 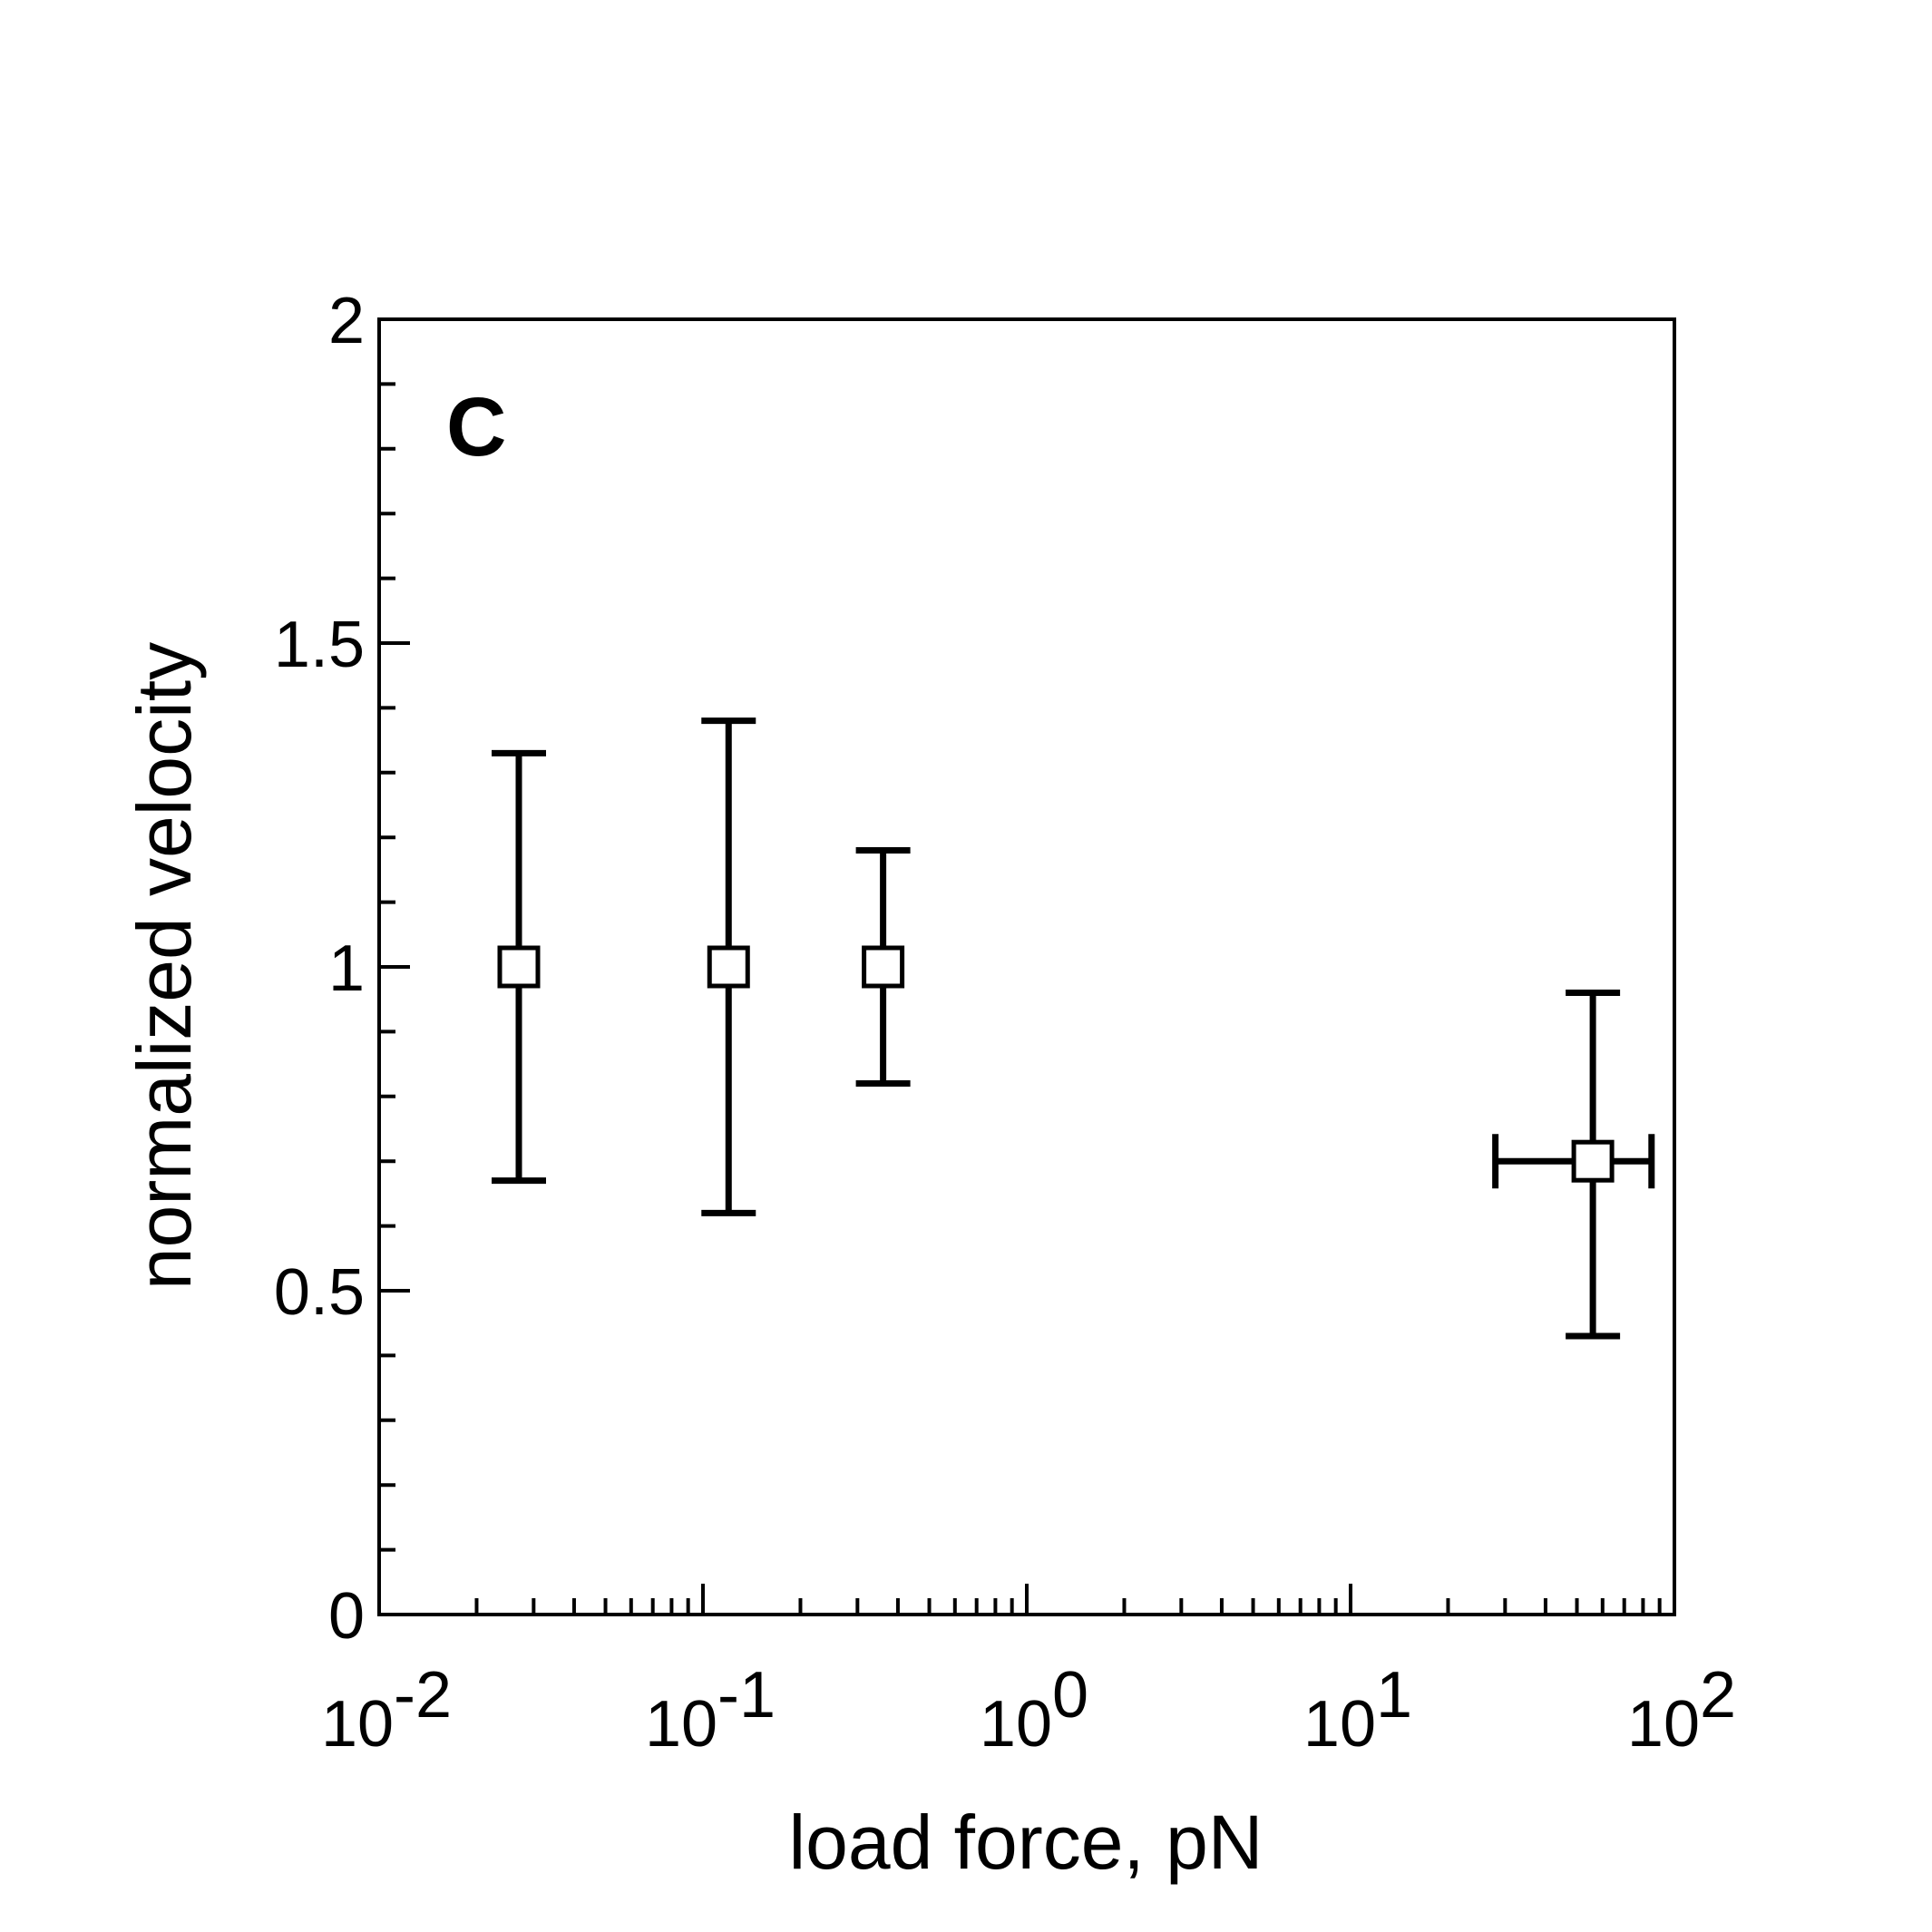 I want to click on x-tick-label: 10⁰, so click(x=1034, y=1710).